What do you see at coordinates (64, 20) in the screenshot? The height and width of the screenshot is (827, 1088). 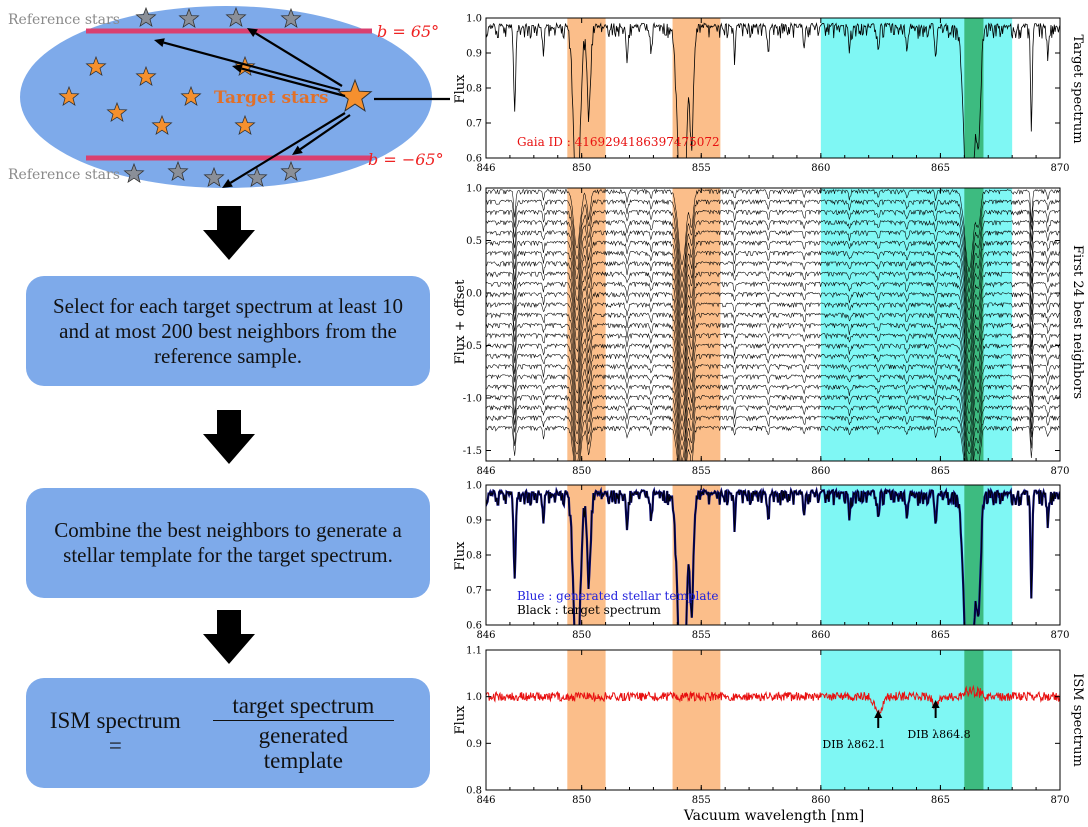 I see `reference-stars-top-label: Reference stars` at bounding box center [64, 20].